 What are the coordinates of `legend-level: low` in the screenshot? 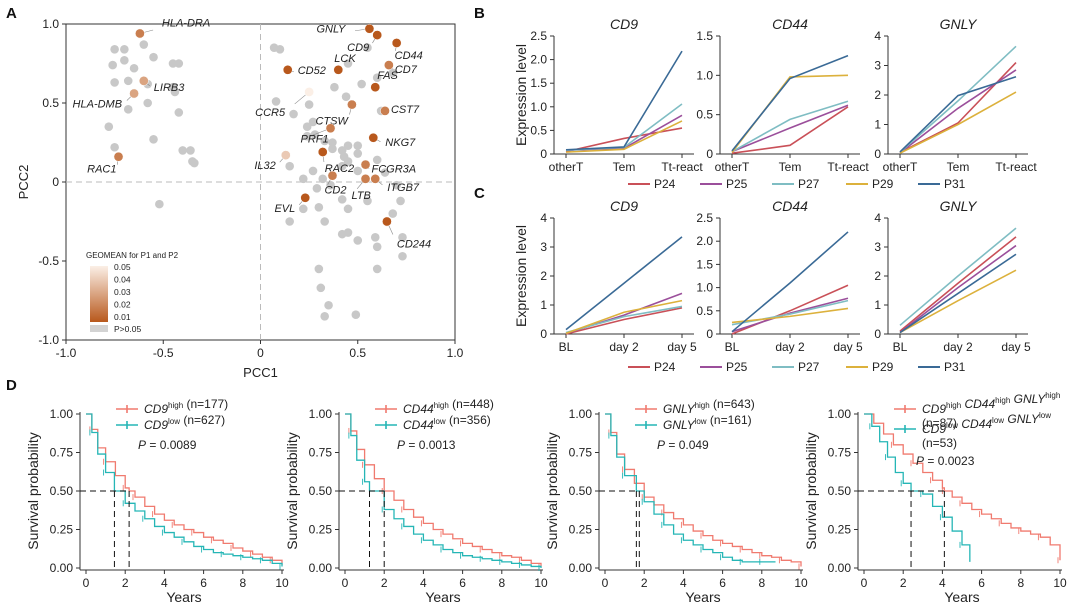 It's located at (701, 421).